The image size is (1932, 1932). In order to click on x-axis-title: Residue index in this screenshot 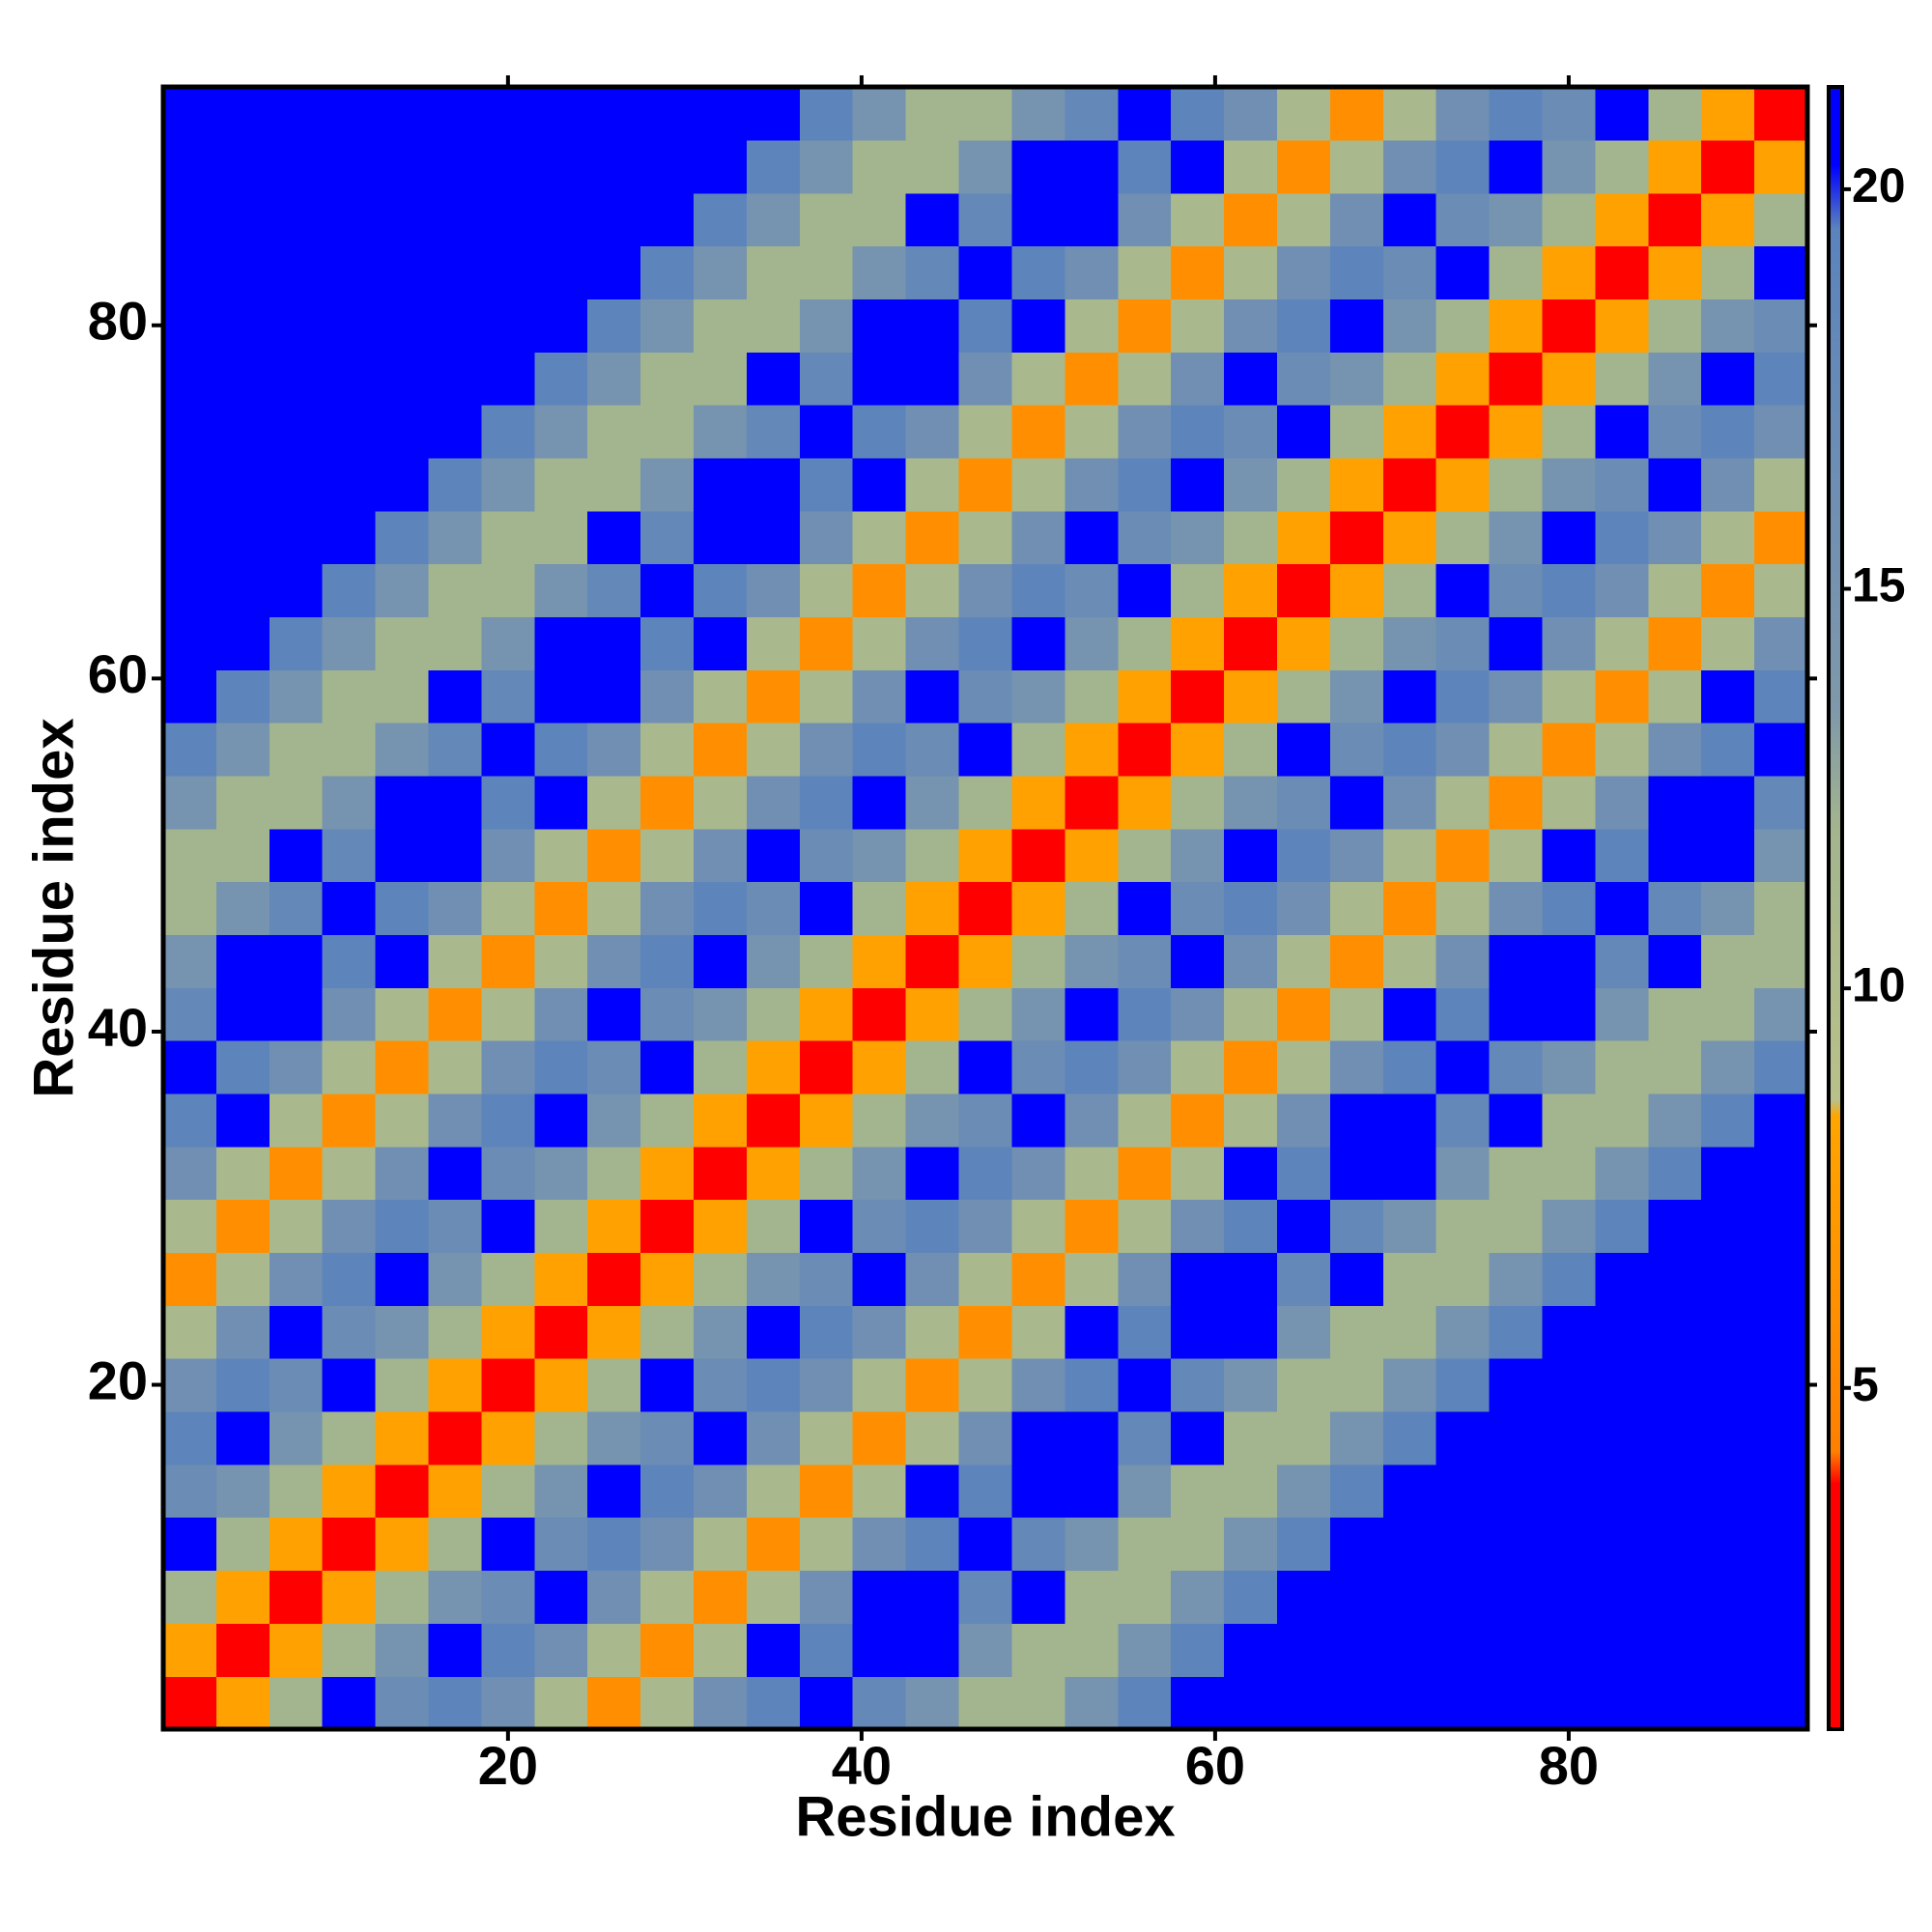, I will do `click(985, 1816)`.